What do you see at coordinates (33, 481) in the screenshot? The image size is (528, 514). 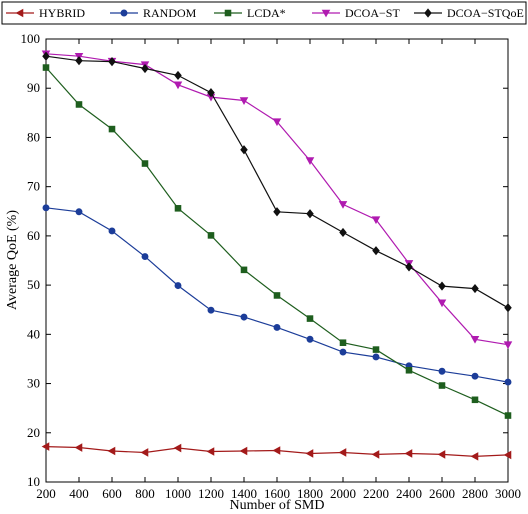 I see `y-tick-label: 10` at bounding box center [33, 481].